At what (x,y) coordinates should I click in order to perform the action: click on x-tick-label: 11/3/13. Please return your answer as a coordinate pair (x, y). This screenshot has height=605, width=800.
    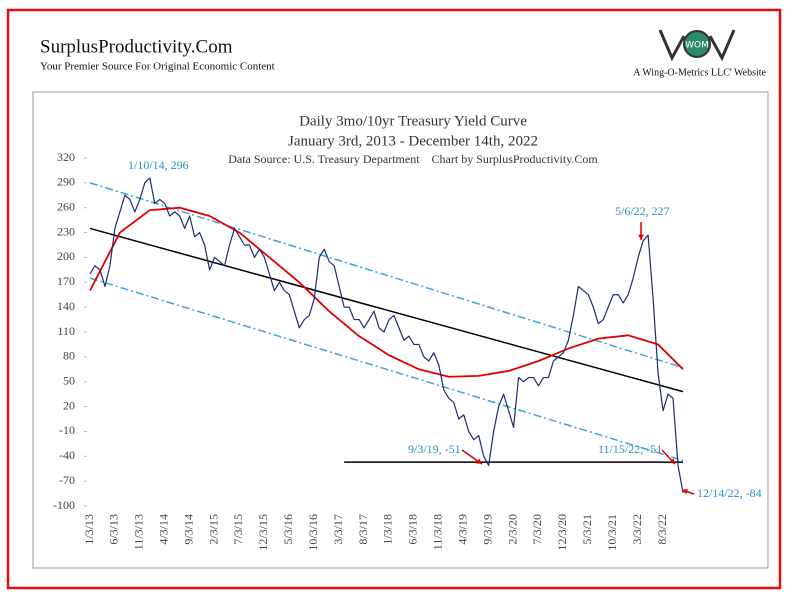
    Looking at the image, I should click on (139, 532).